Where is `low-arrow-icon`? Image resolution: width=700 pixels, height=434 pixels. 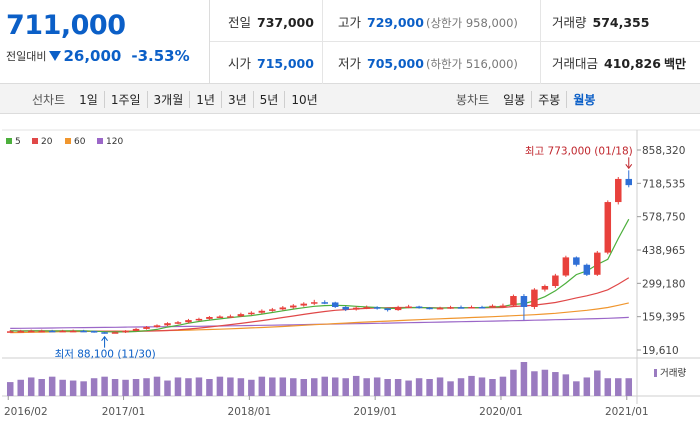 low-arrow-icon is located at coordinates (104, 338).